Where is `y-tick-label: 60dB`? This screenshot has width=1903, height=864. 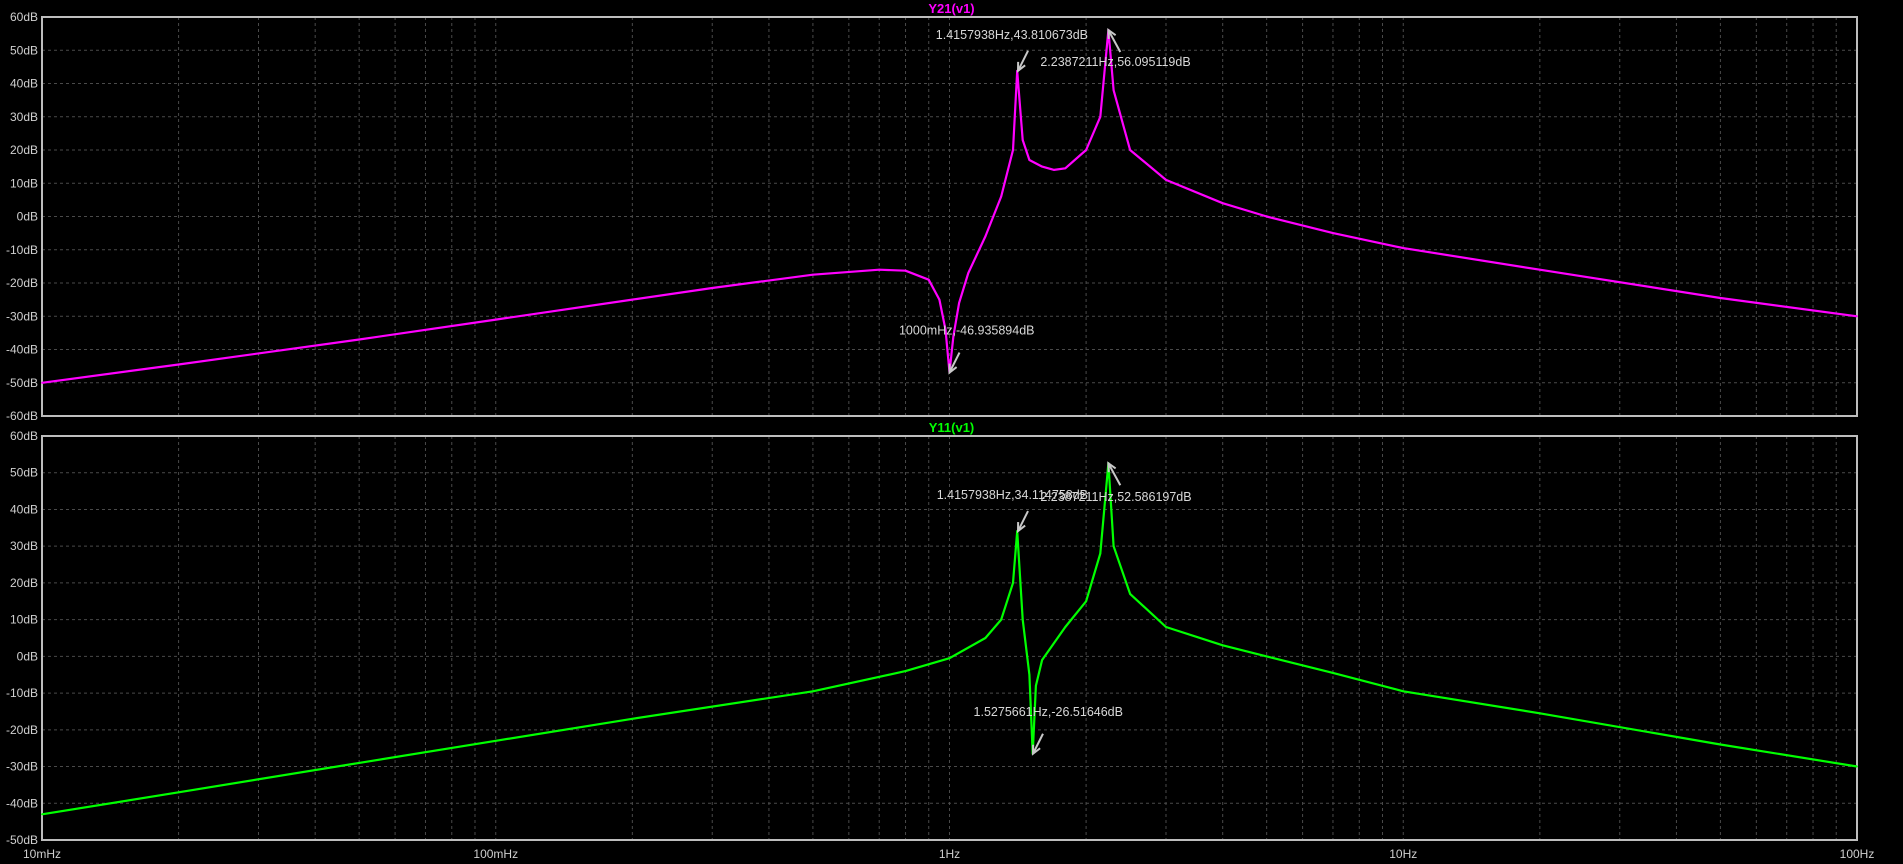
y-tick-label: 60dB is located at coordinates (24, 436).